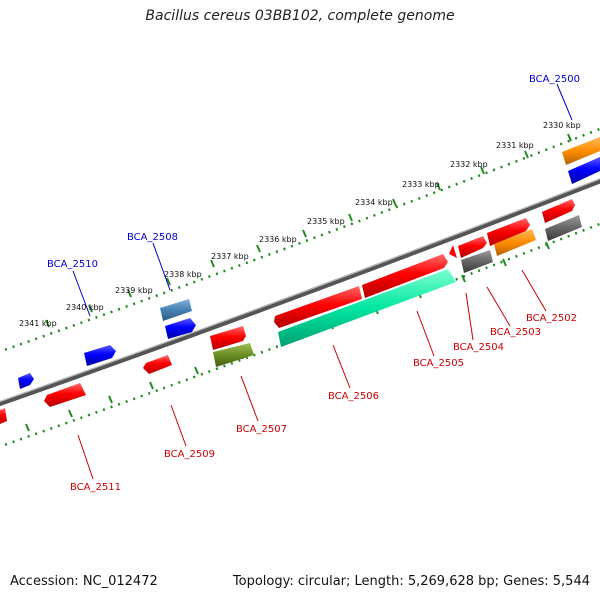 The height and width of the screenshot is (600, 600). I want to click on gene-label: BCA_2508, so click(152, 237).